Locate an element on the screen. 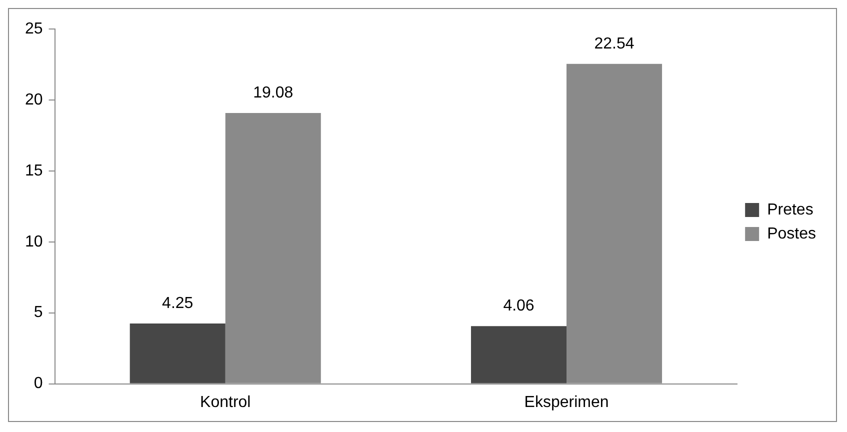  y-tick-label: 25 is located at coordinates (34, 29).